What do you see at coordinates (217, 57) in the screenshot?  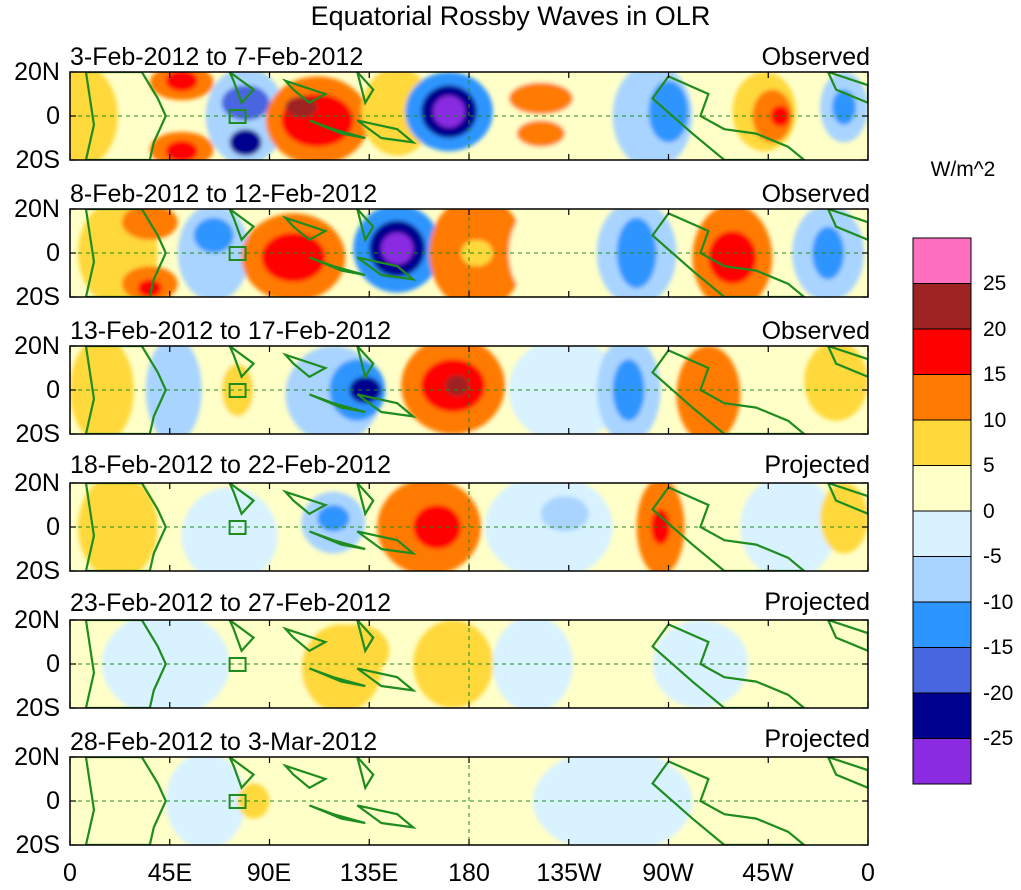 I see `panel-1-date: 3-Feb-2012 to 7-Feb-2012` at bounding box center [217, 57].